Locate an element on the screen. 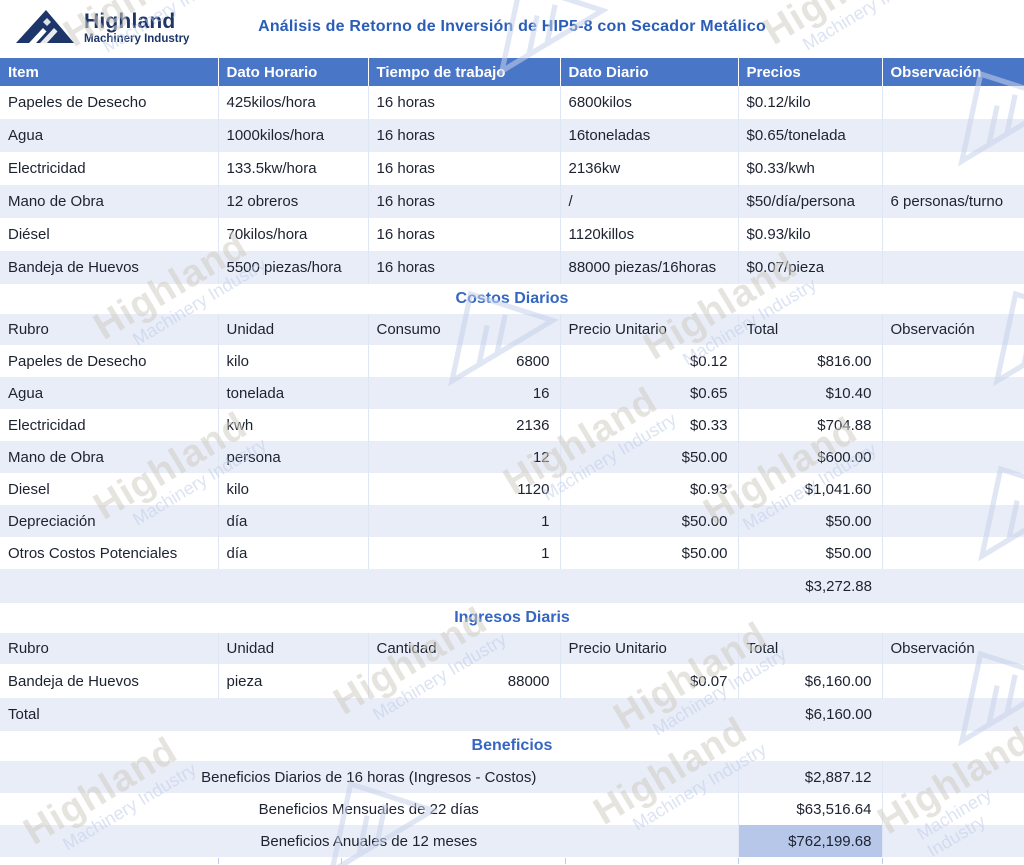 Image resolution: width=1024 pixels, height=865 pixels. section-title-costos: Costos Diarios is located at coordinates (512, 298).